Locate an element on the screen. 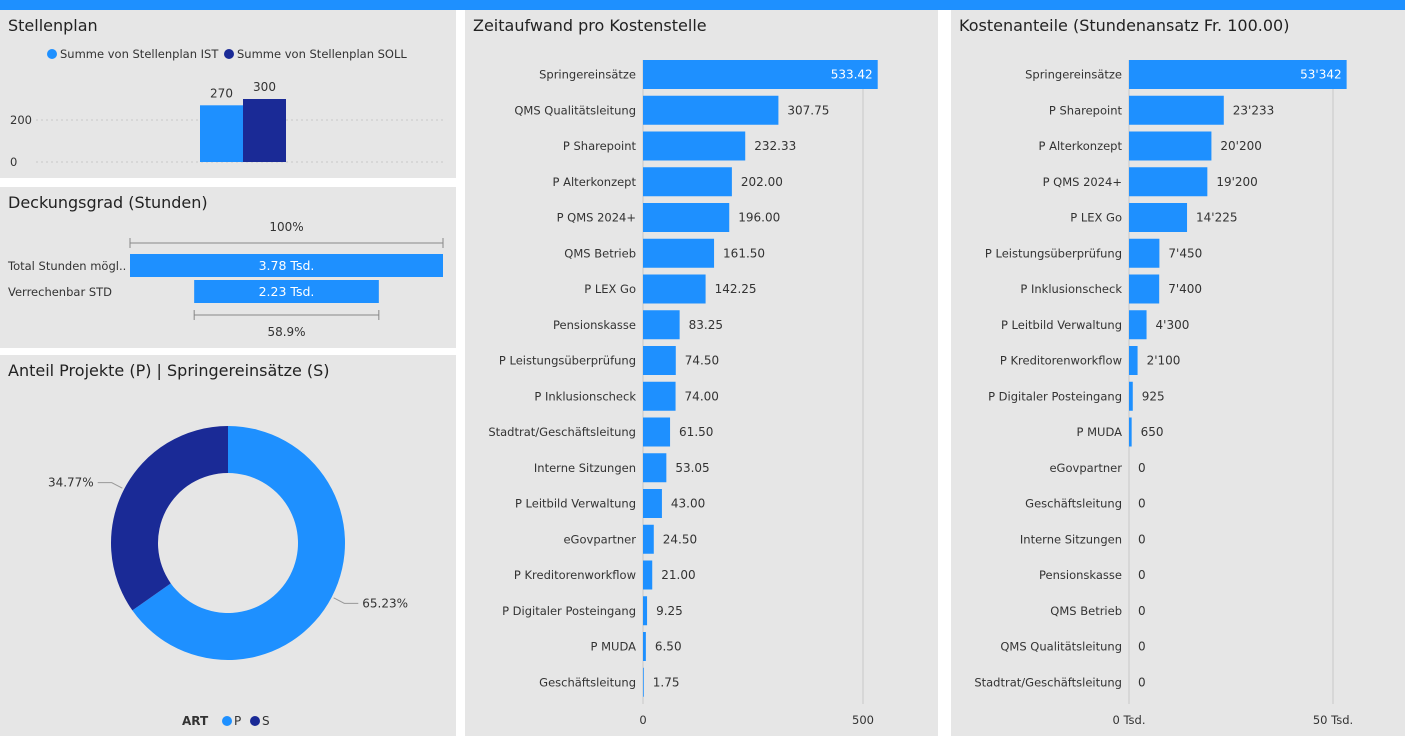 Image resolution: width=1405 pixels, height=736 pixels. donut-slice-P is located at coordinates (238, 543).